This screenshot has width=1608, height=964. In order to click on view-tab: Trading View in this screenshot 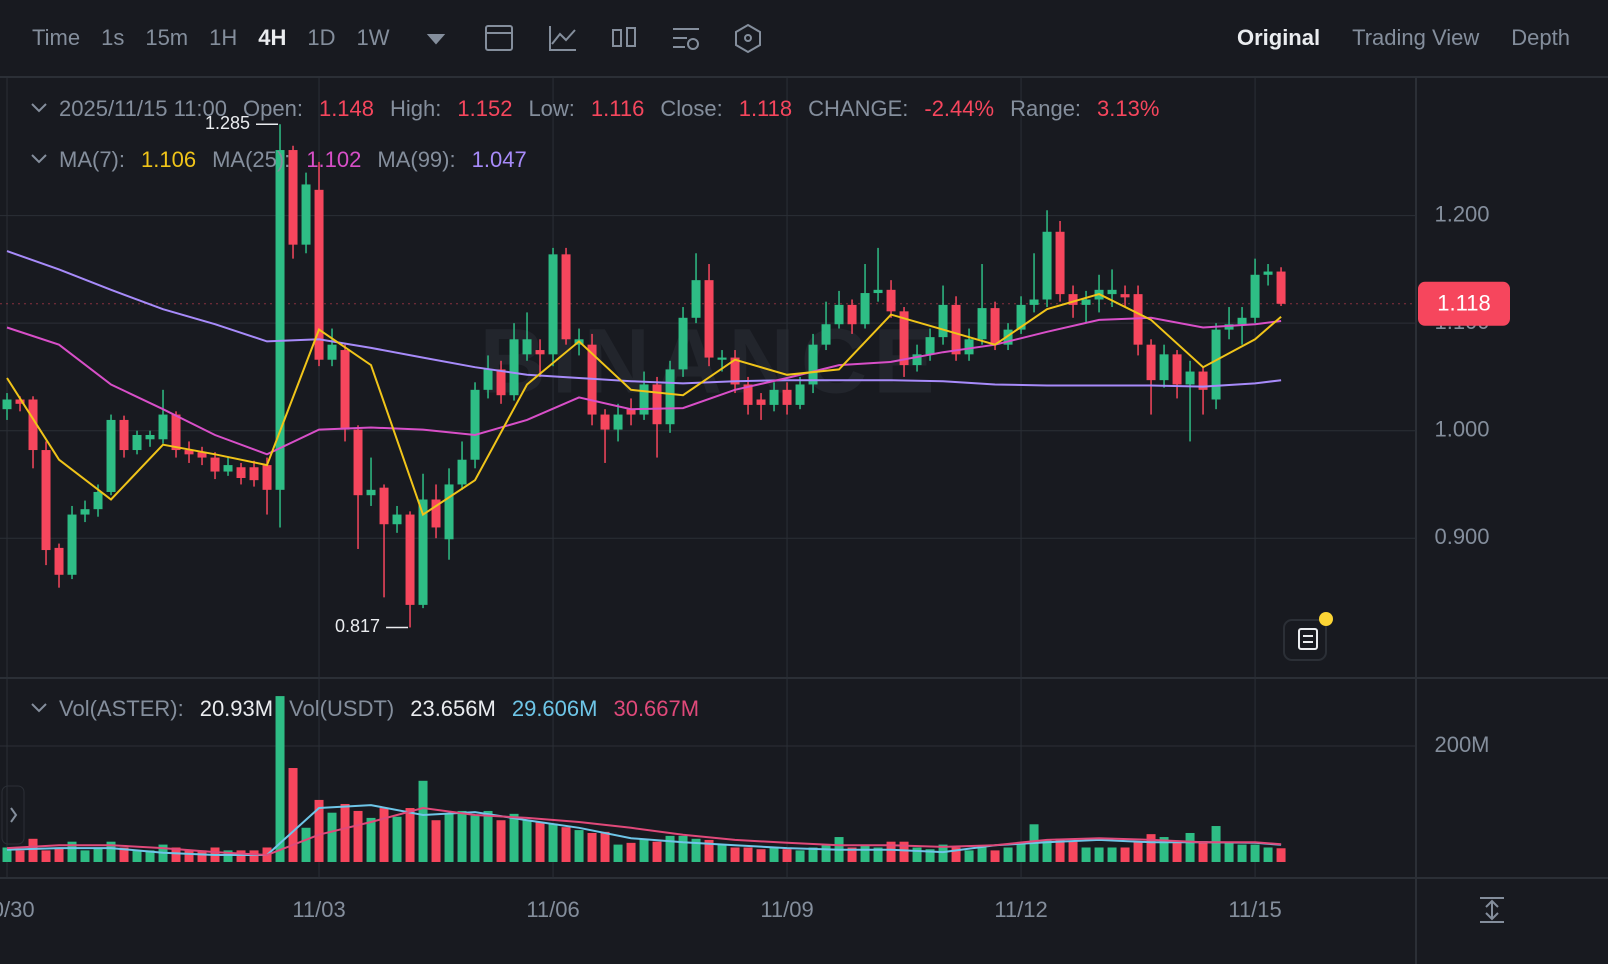, I will do `click(1416, 37)`.